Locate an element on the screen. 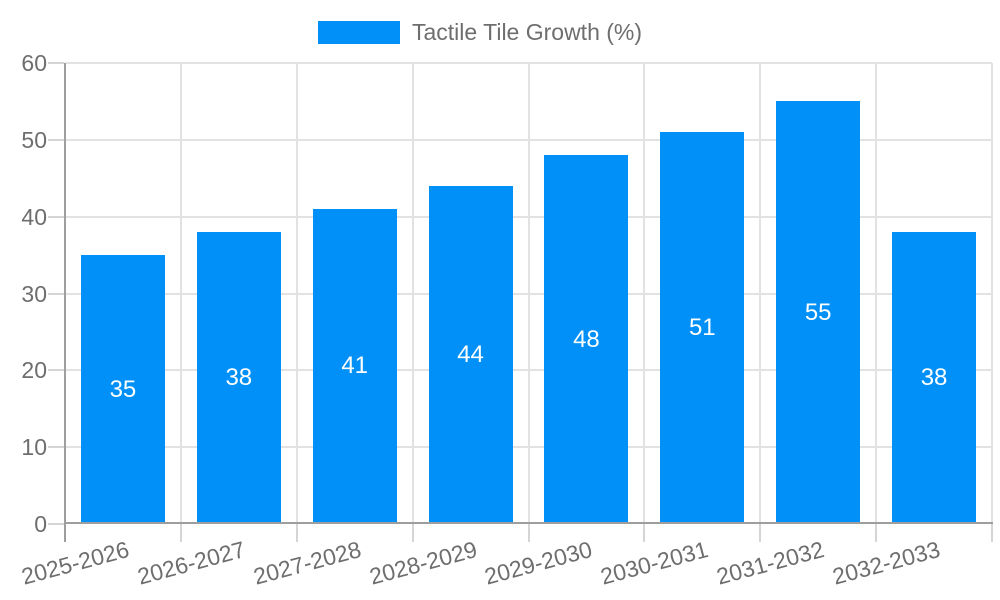 The width and height of the screenshot is (1000, 600). bar: 41 is located at coordinates (354, 366).